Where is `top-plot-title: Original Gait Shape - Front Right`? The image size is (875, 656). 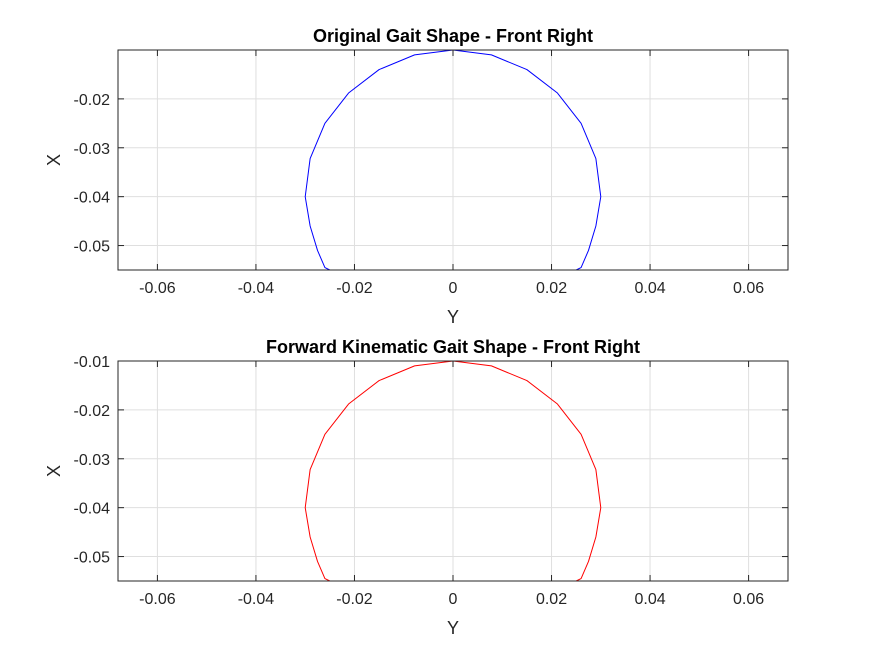
top-plot-title: Original Gait Shape - Front Right is located at coordinates (453, 36).